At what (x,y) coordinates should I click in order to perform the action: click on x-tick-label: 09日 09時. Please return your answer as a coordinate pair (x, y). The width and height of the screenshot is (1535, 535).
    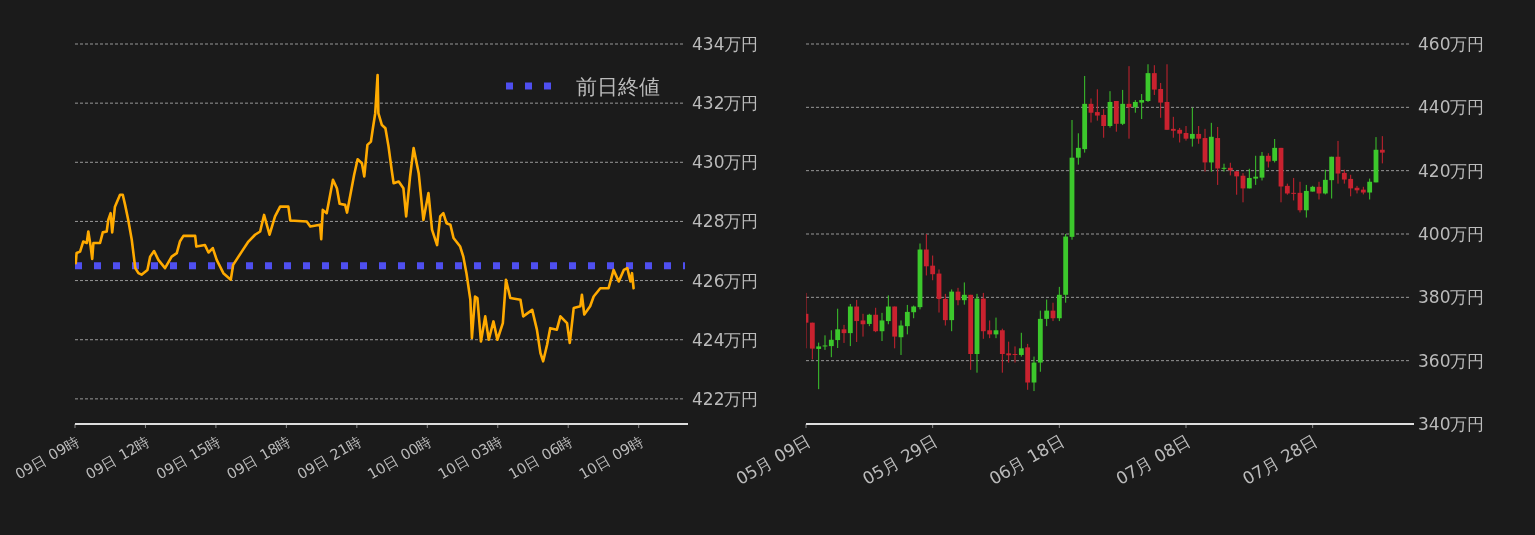
    Looking at the image, I should click on (47, 457).